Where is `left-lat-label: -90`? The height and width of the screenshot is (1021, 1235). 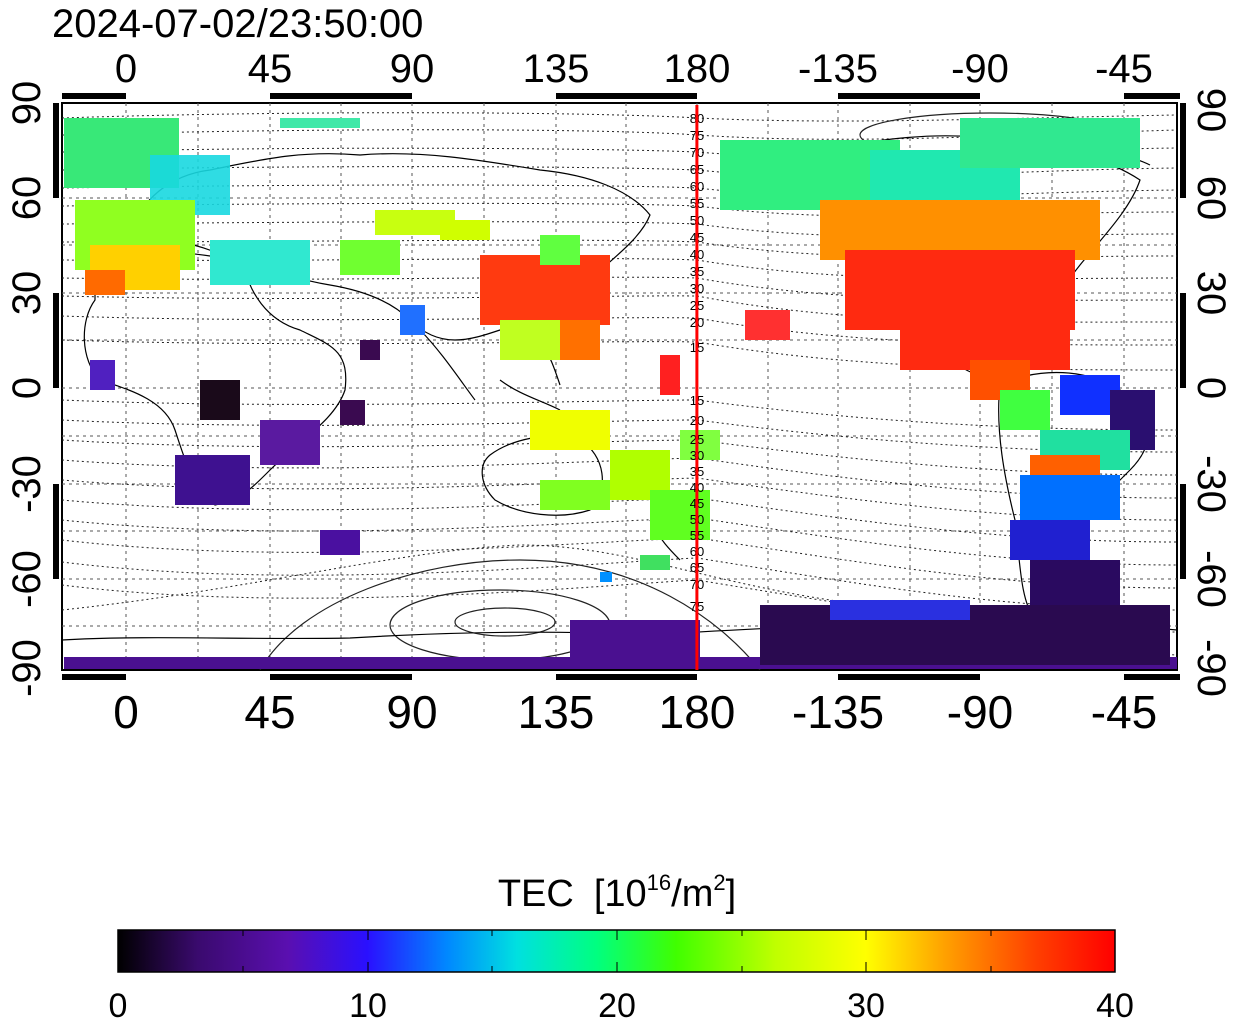
left-lat-label: -90 is located at coordinates (27, 668).